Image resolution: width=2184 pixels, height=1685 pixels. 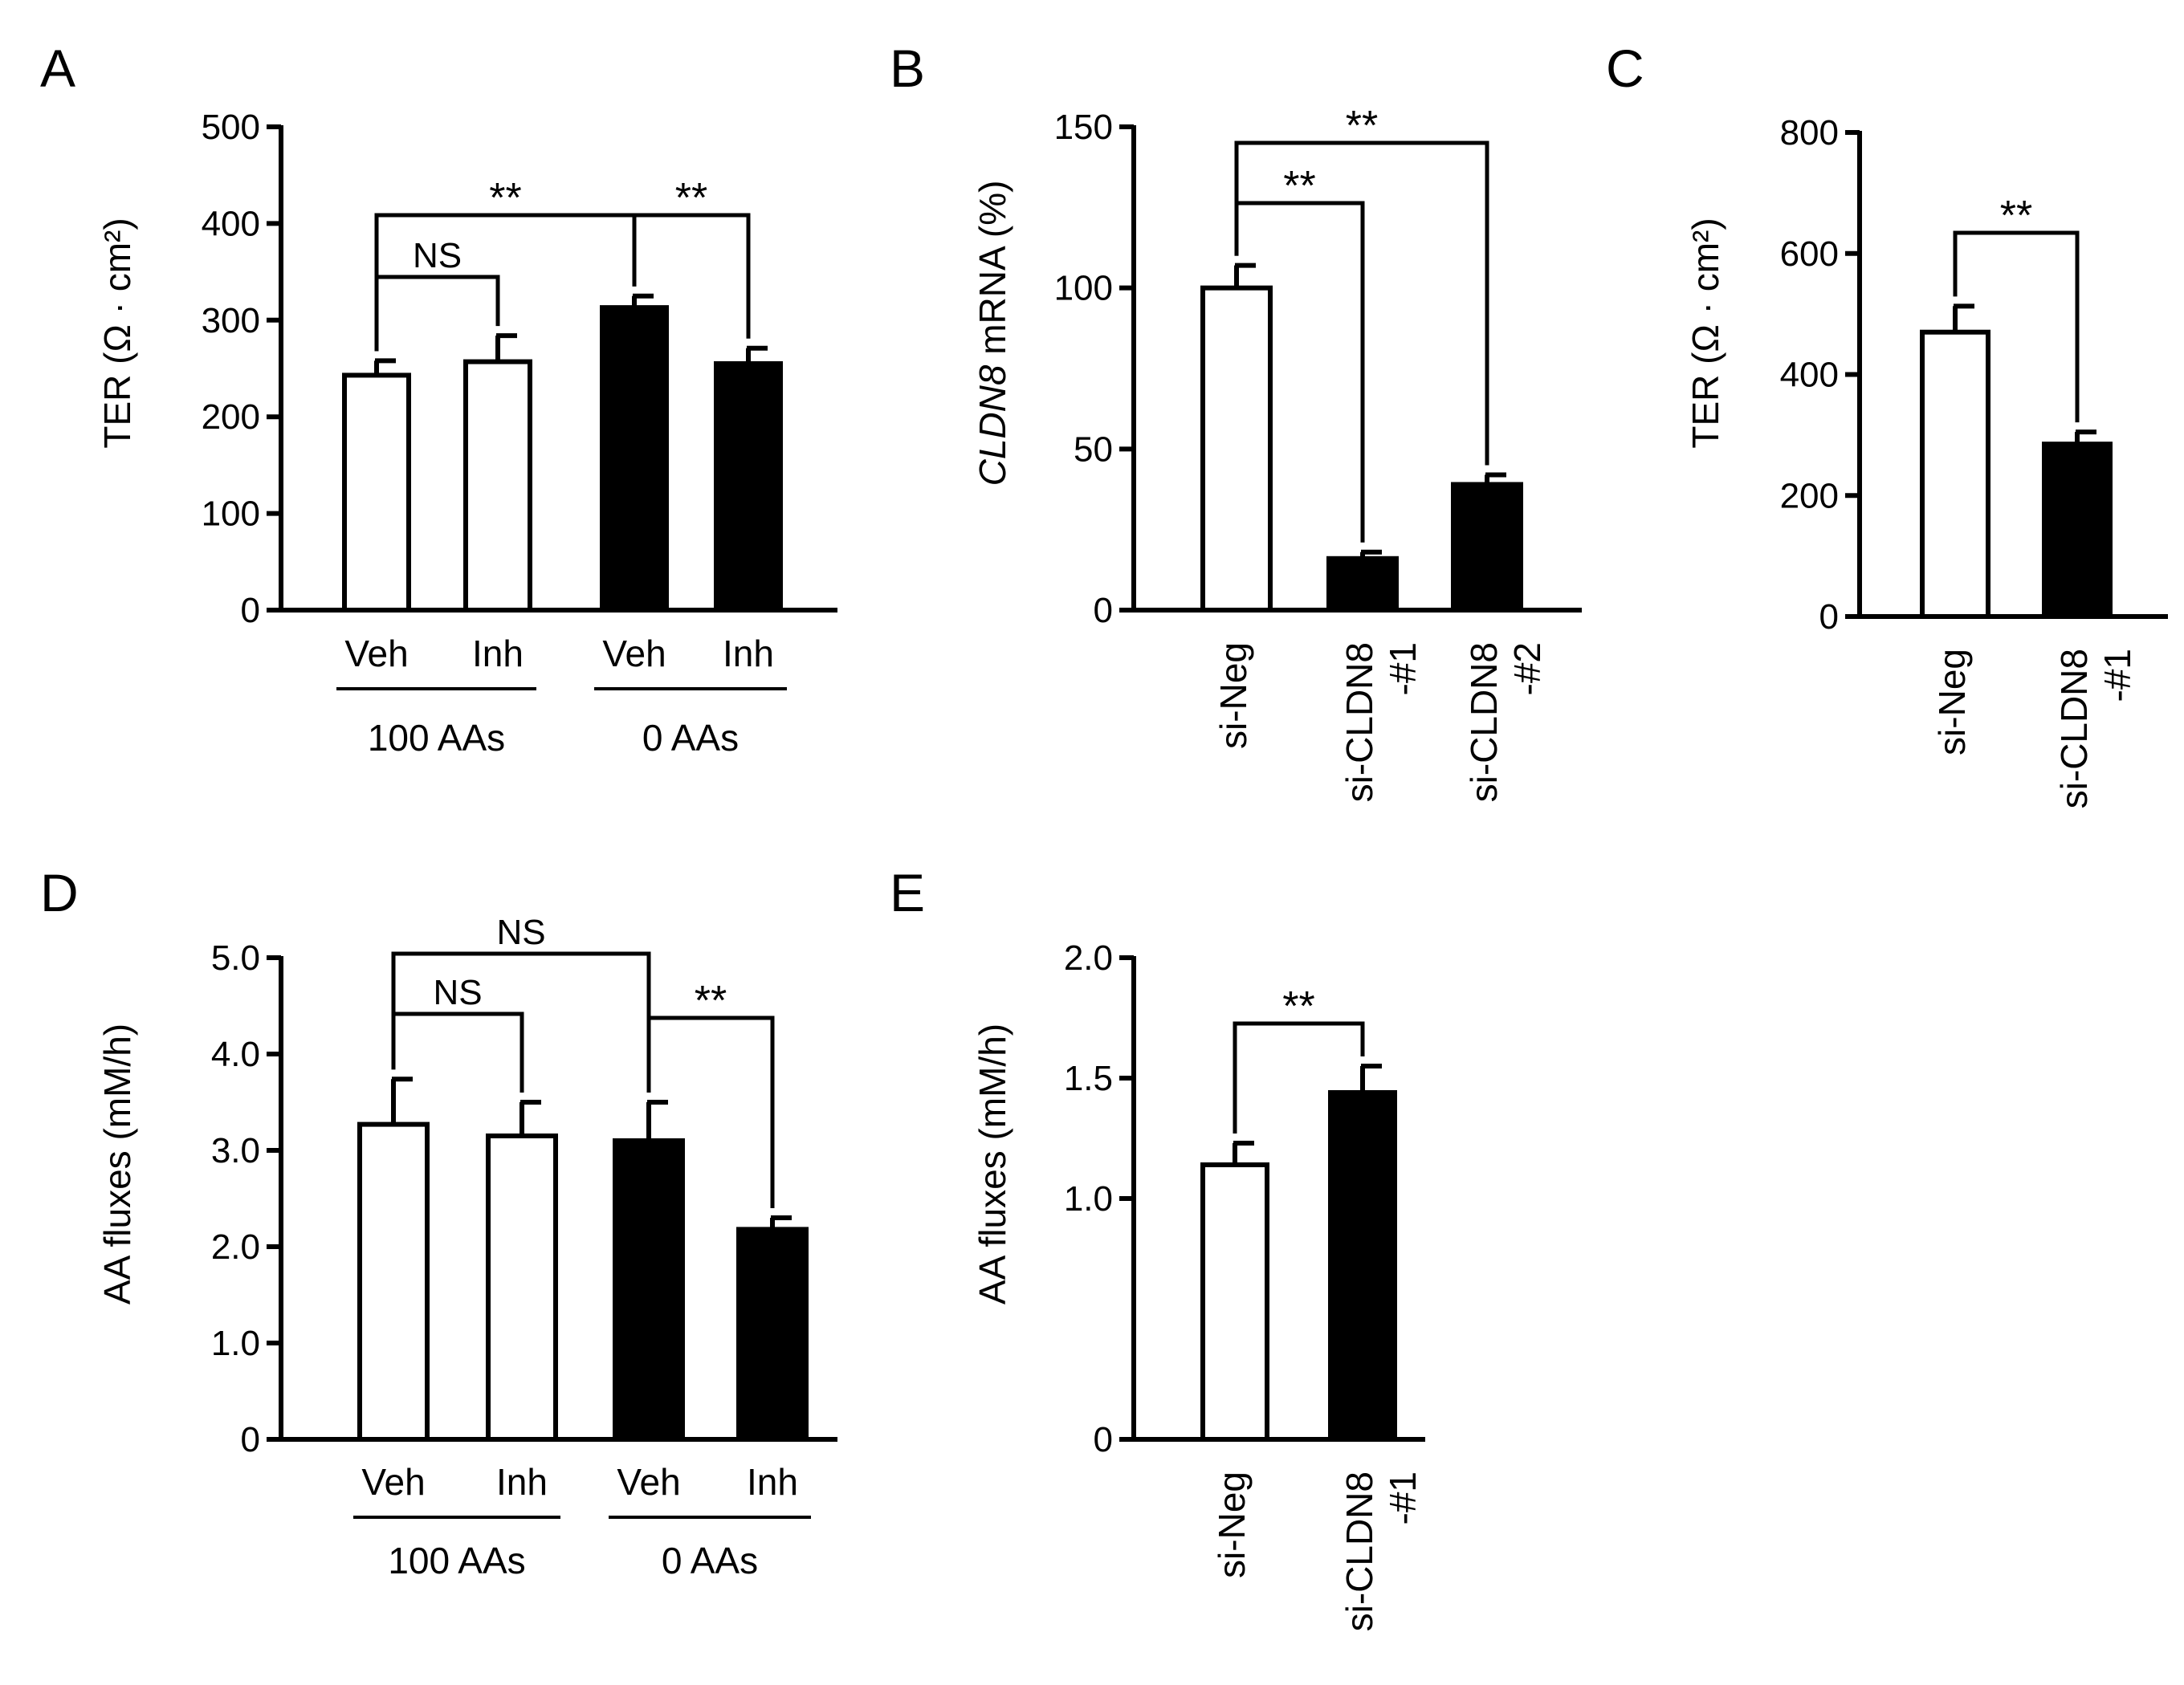 I want to click on panel-e-category-label: si-CLDN8, so click(x=1360, y=1551).